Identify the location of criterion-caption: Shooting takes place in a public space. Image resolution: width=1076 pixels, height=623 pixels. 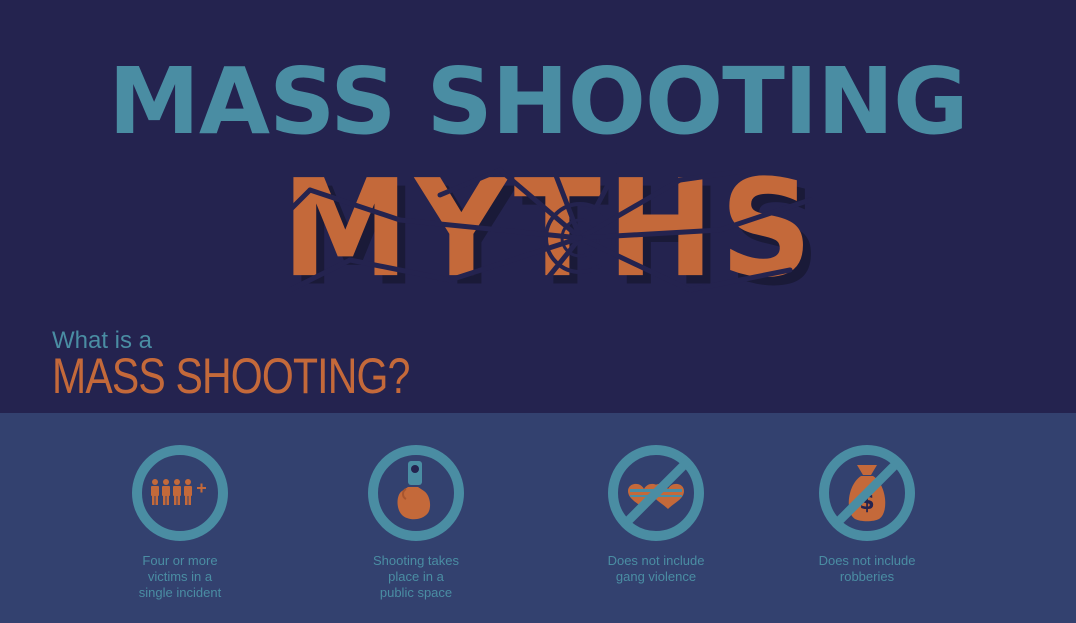
(415, 576).